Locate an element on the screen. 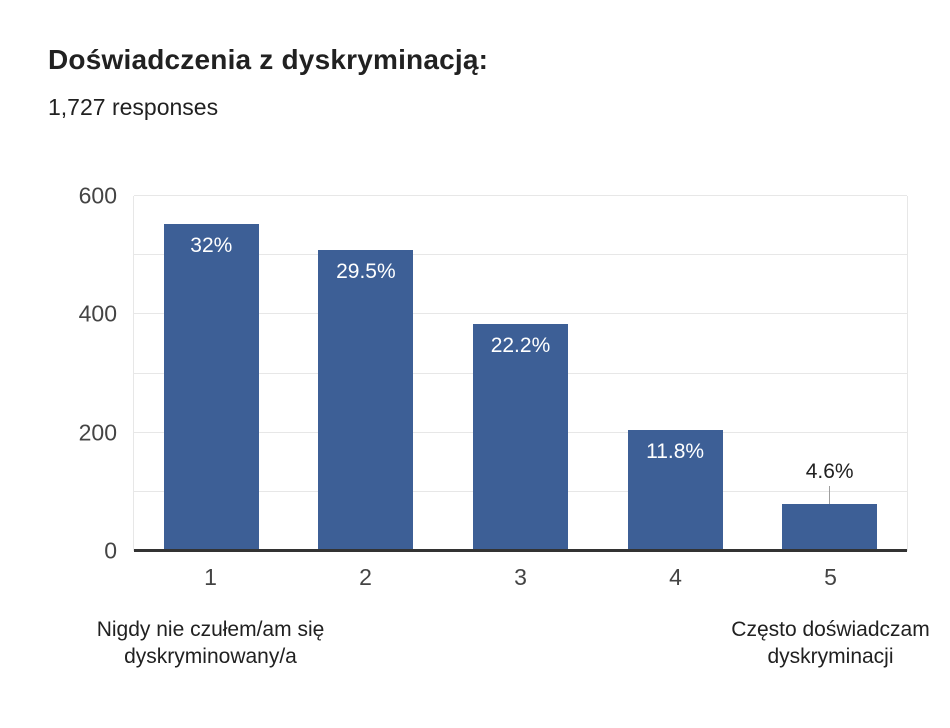 The image size is (950, 728). scale-annotation-left: Nigdy nie czułem/am się dyskryminowany/a is located at coordinates (210, 643).